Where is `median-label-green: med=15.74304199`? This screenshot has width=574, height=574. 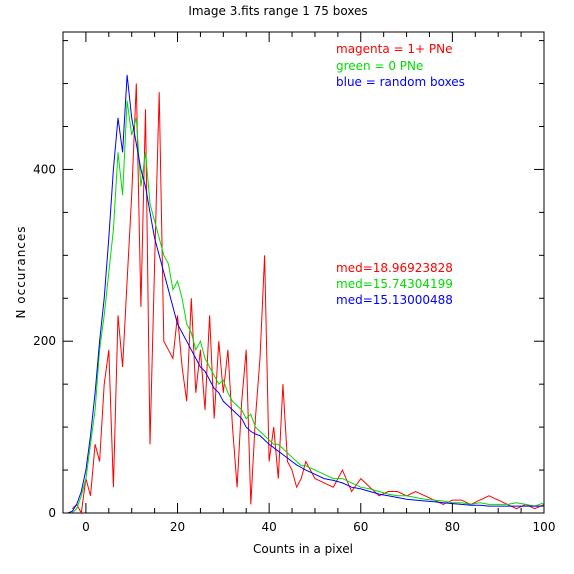 median-label-green: med=15.74304199 is located at coordinates (394, 284).